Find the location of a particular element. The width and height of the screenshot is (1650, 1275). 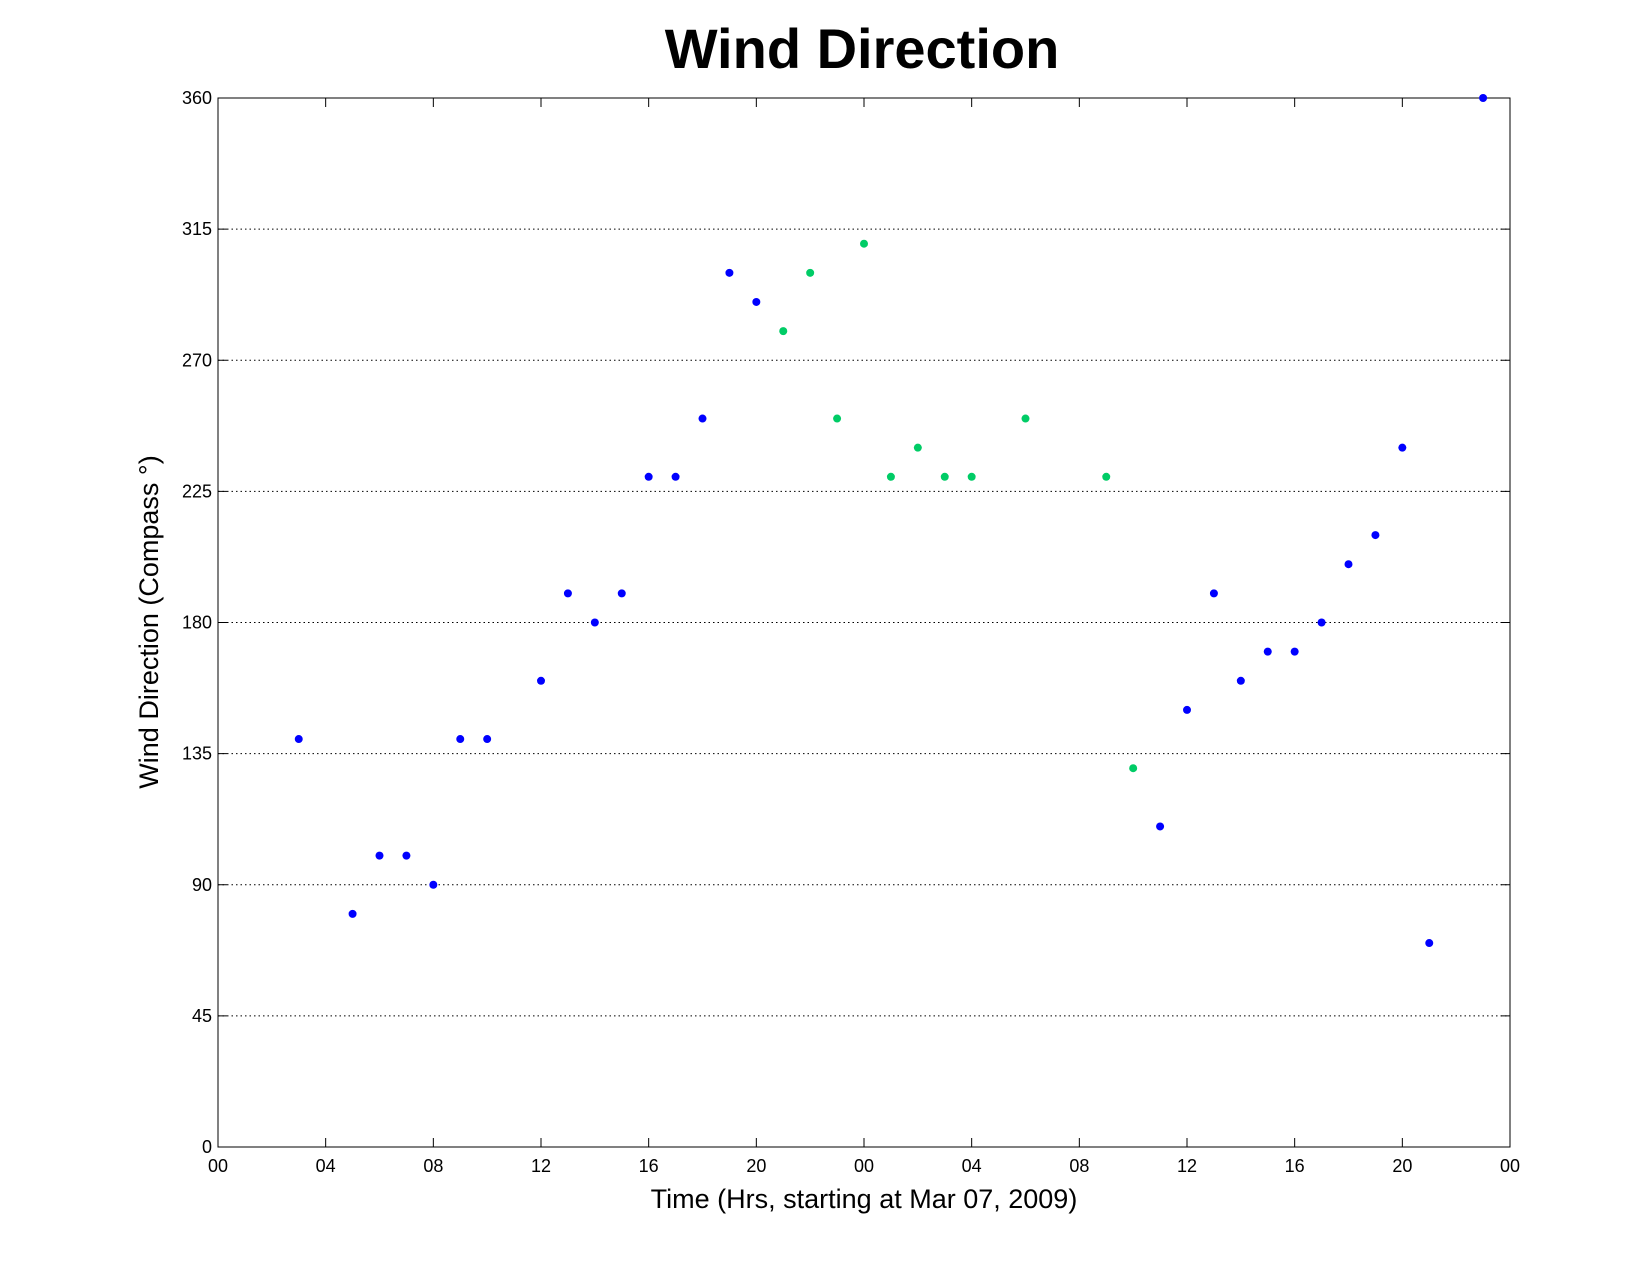

y-axis-label: Wind Direction (Compass °) is located at coordinates (149, 621).